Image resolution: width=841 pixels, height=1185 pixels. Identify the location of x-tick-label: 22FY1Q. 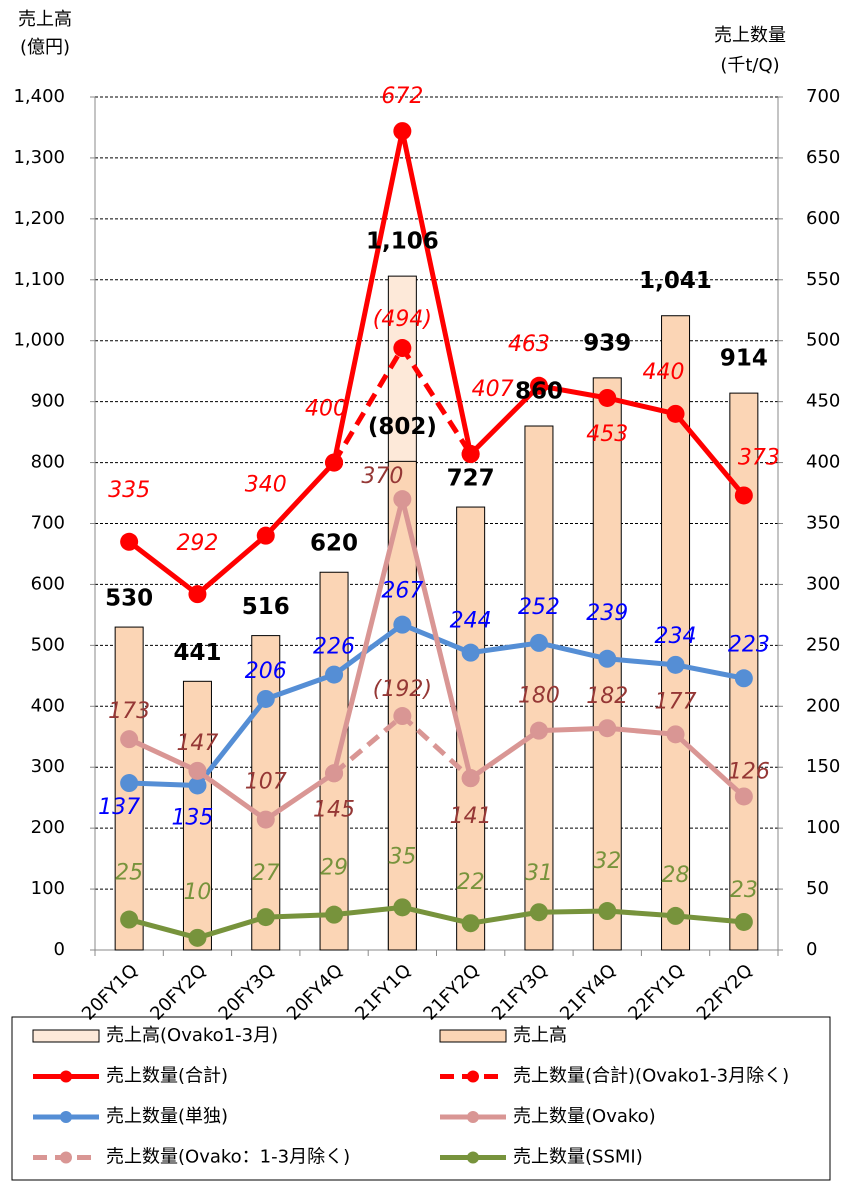
(656, 992).